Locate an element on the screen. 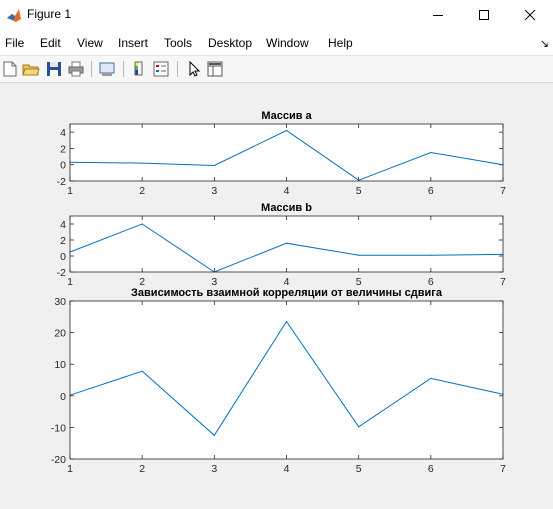  new-figure-icon is located at coordinates (10, 69).